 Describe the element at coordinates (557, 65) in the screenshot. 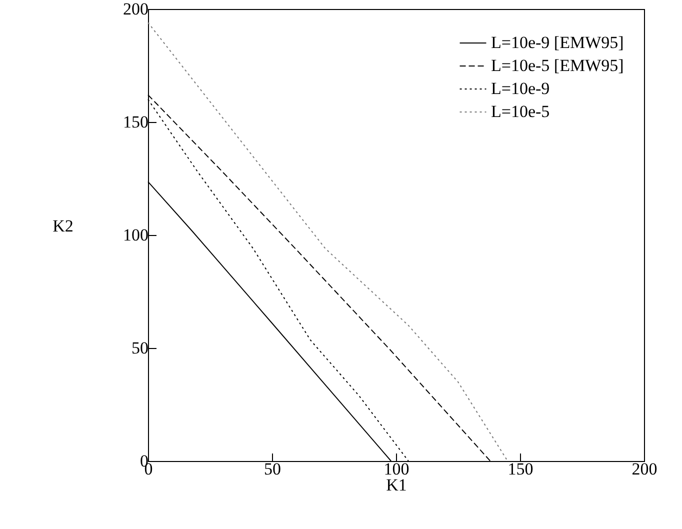

I see `legend-label: L=10e-5 [EMW95]` at that location.